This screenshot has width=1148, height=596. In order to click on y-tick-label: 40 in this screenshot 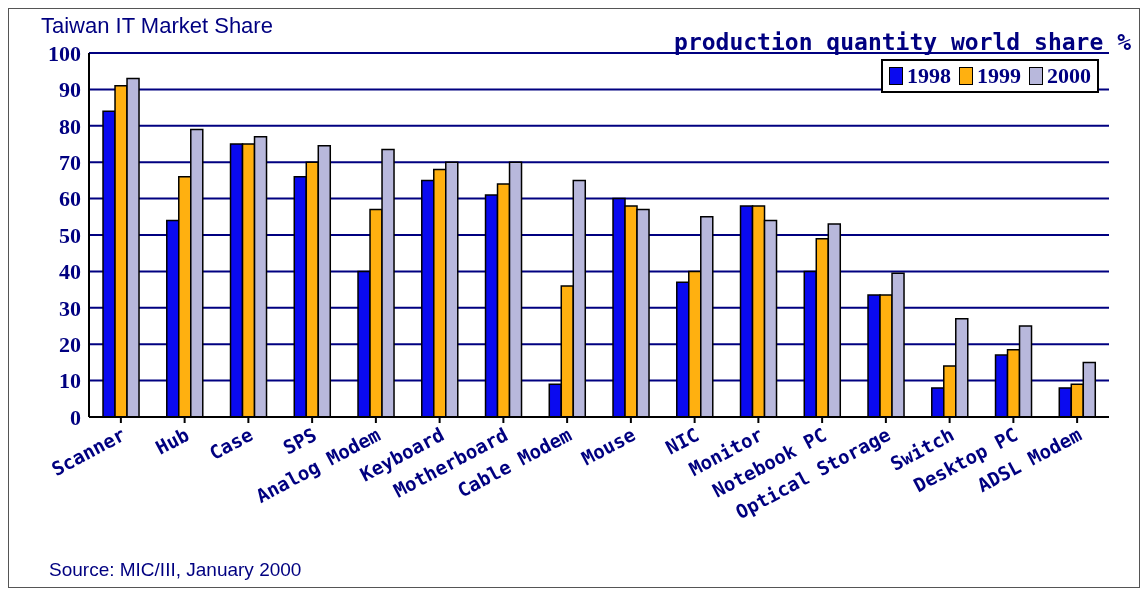, I will do `click(70, 272)`.